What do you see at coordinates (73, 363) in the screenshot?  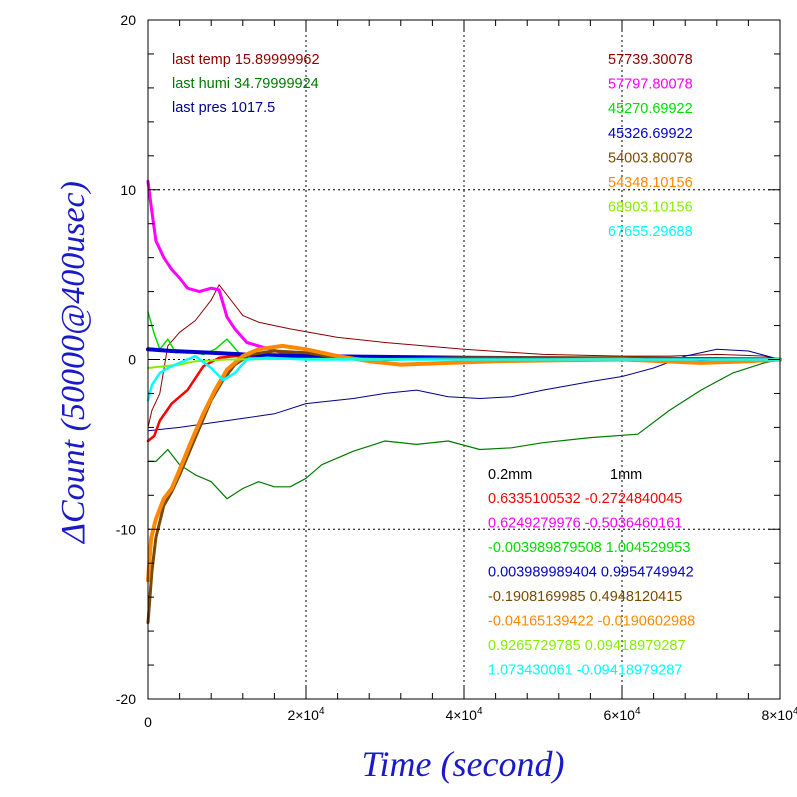 I see `y-axis-label: ΔCount (50000@400usec)` at bounding box center [73, 363].